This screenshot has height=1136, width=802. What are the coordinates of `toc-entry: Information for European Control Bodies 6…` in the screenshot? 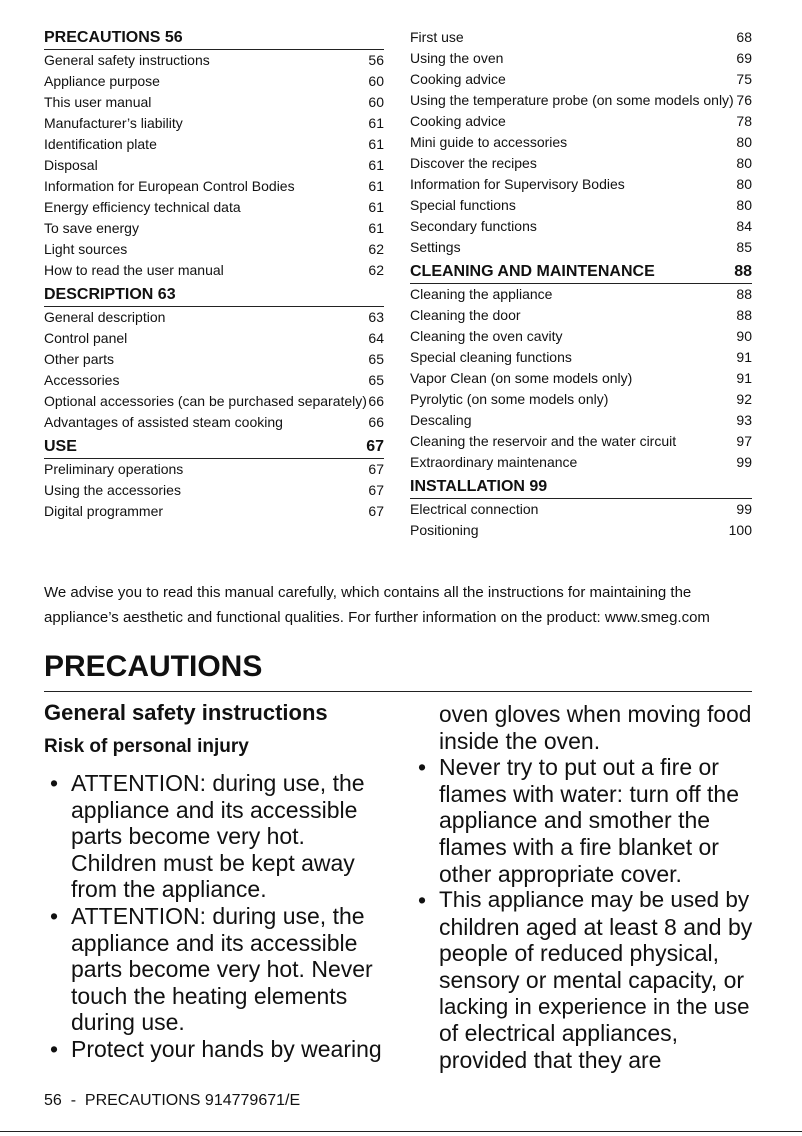 It's located at (214, 186).